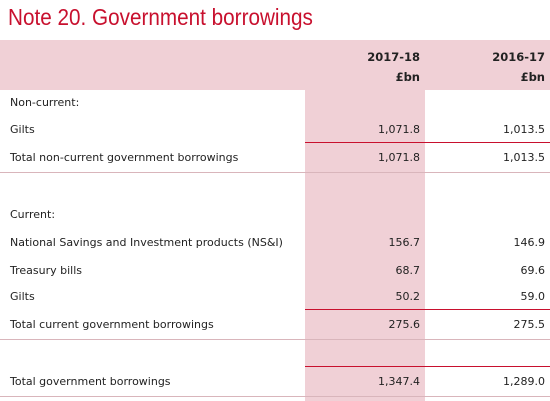  I want to click on row-value: 275.5, so click(529, 324).